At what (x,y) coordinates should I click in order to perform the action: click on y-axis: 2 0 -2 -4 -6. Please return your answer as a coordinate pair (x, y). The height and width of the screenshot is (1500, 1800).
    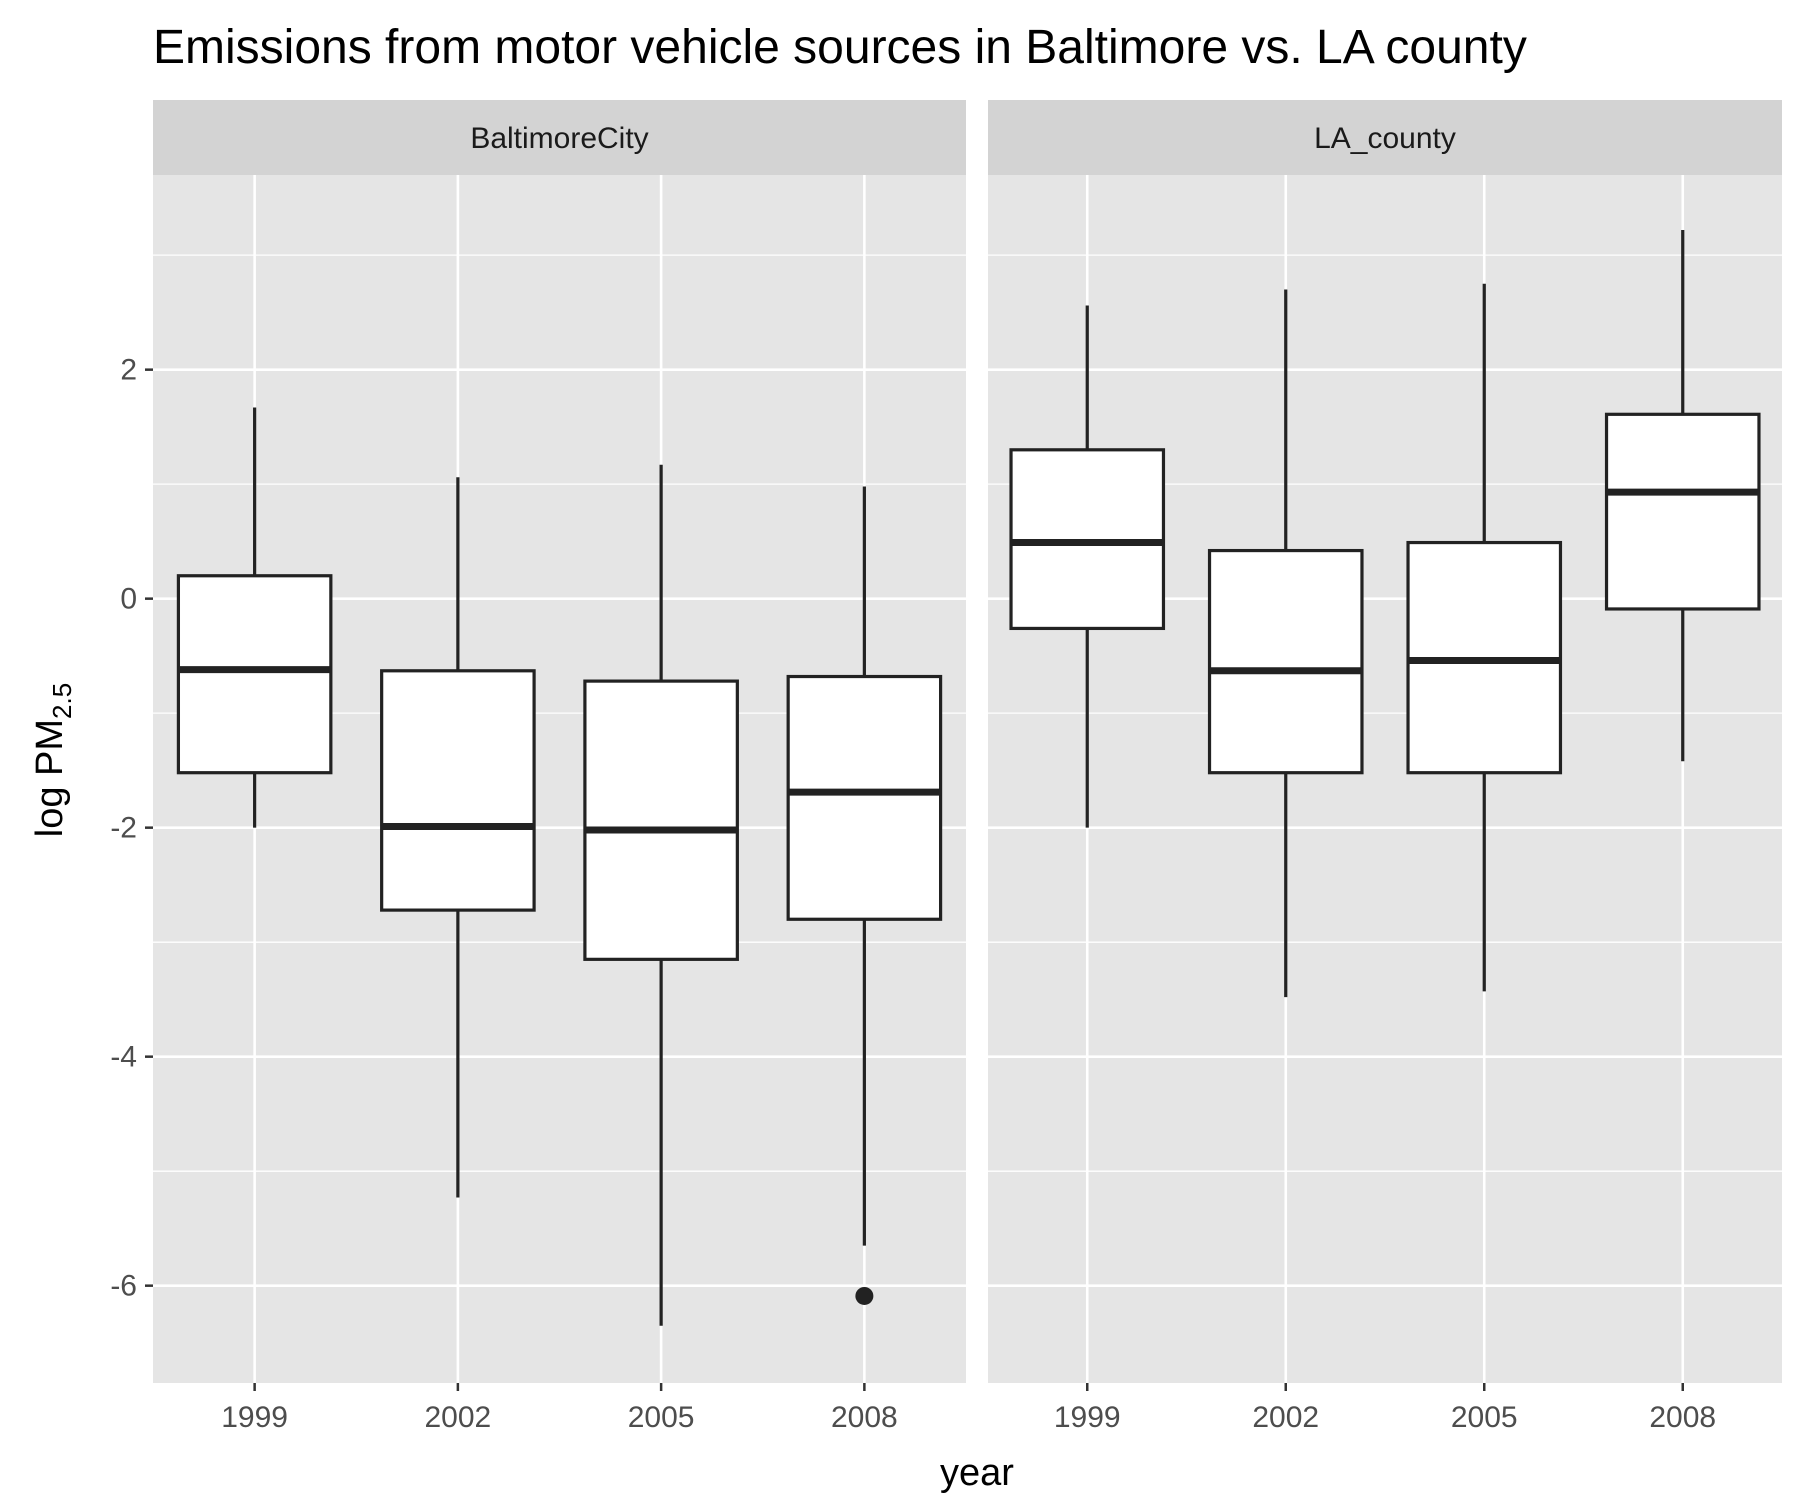
    Looking at the image, I should click on (131, 828).